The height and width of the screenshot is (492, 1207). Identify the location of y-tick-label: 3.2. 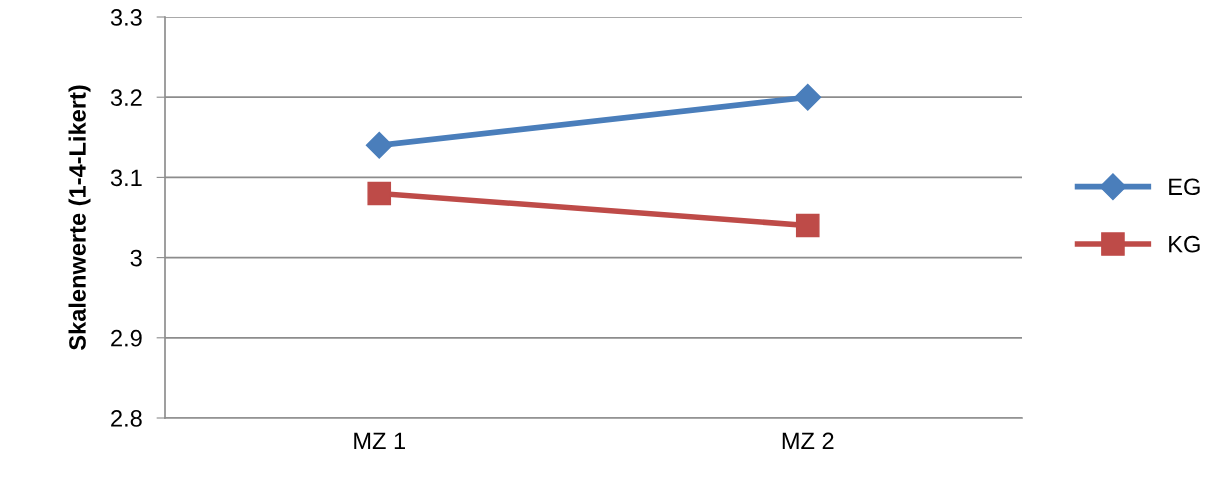
(126, 97).